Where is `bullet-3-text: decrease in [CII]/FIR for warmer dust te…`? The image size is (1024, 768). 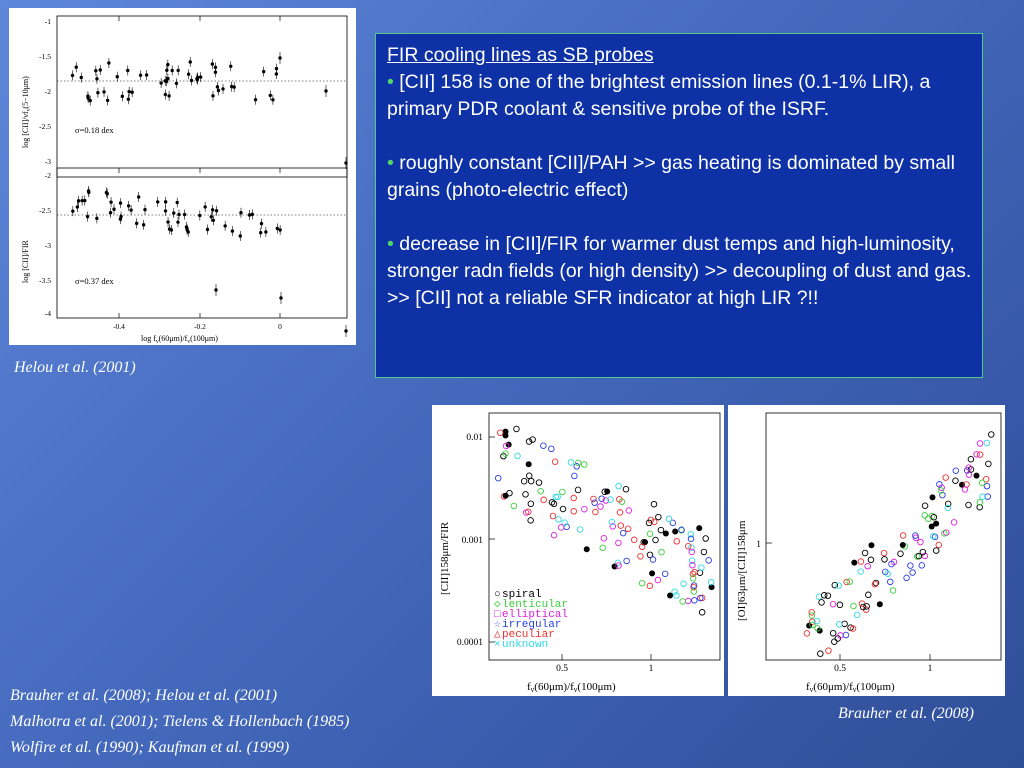
bullet-3-text: decrease in [CII]/FIR for warmer dust te… is located at coordinates (679, 271).